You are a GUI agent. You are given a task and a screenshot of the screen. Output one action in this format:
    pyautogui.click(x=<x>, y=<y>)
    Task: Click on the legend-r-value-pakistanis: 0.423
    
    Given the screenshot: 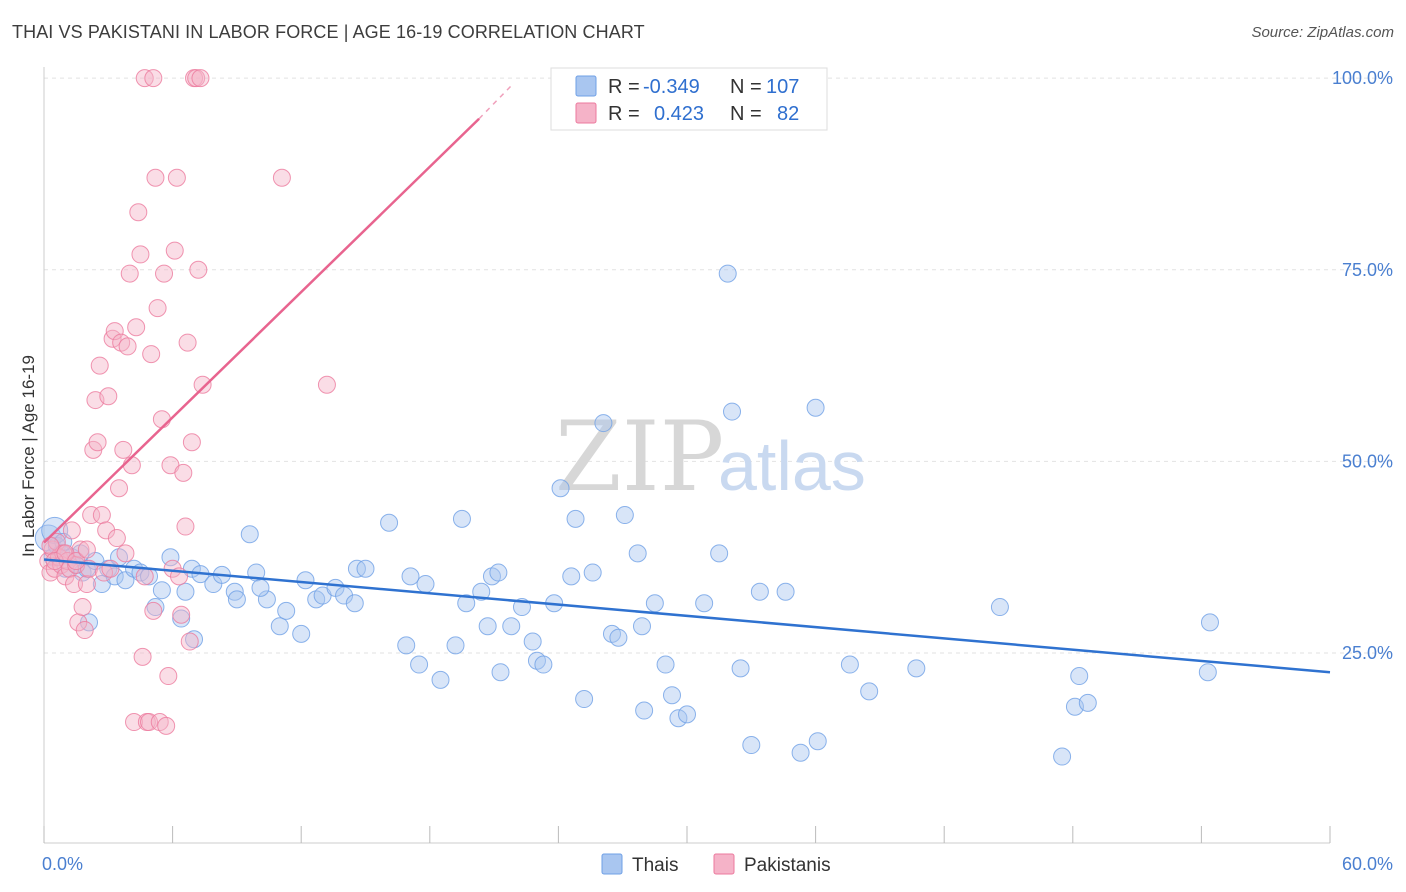 What is the action you would take?
    pyautogui.click(x=679, y=114)
    